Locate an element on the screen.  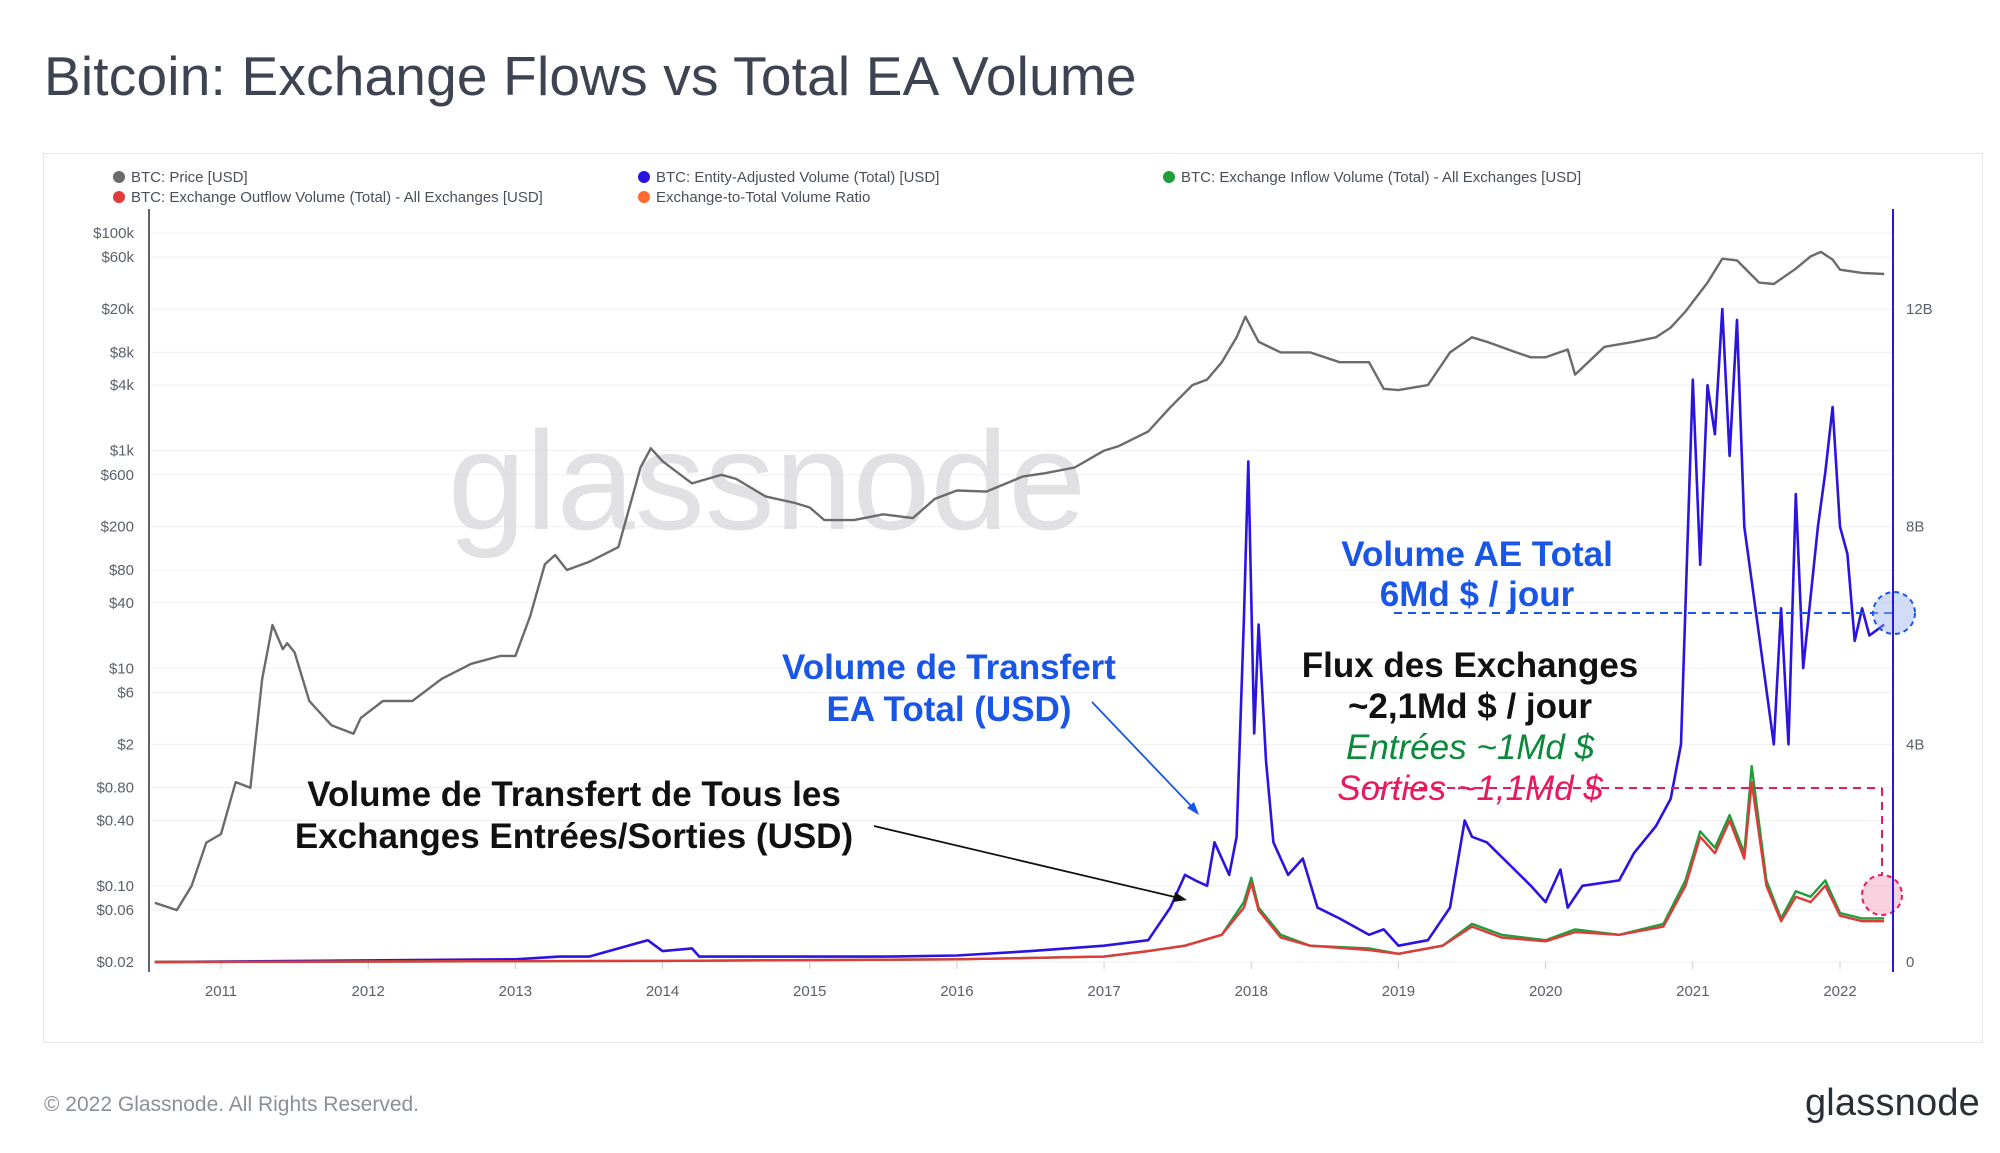
flux-outflow-label: Sorties ~1,1Md $ is located at coordinates (1470, 788).